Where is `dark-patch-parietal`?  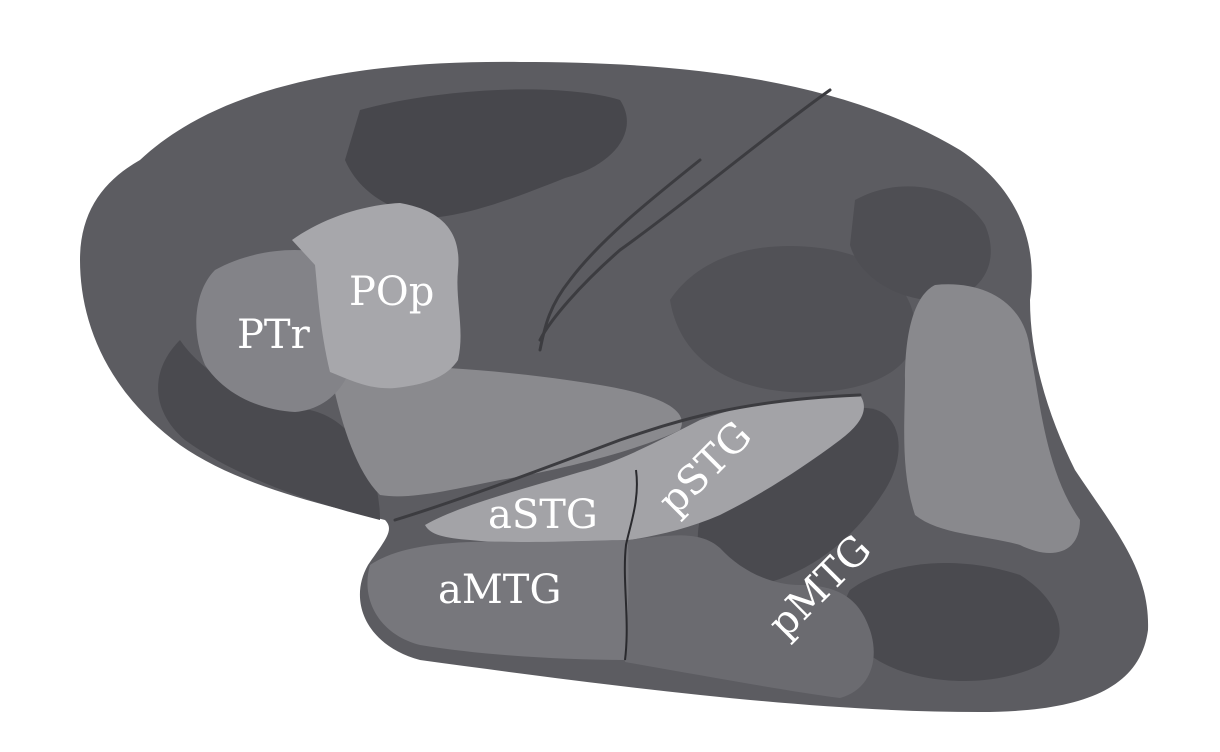 dark-patch-parietal is located at coordinates (793, 319).